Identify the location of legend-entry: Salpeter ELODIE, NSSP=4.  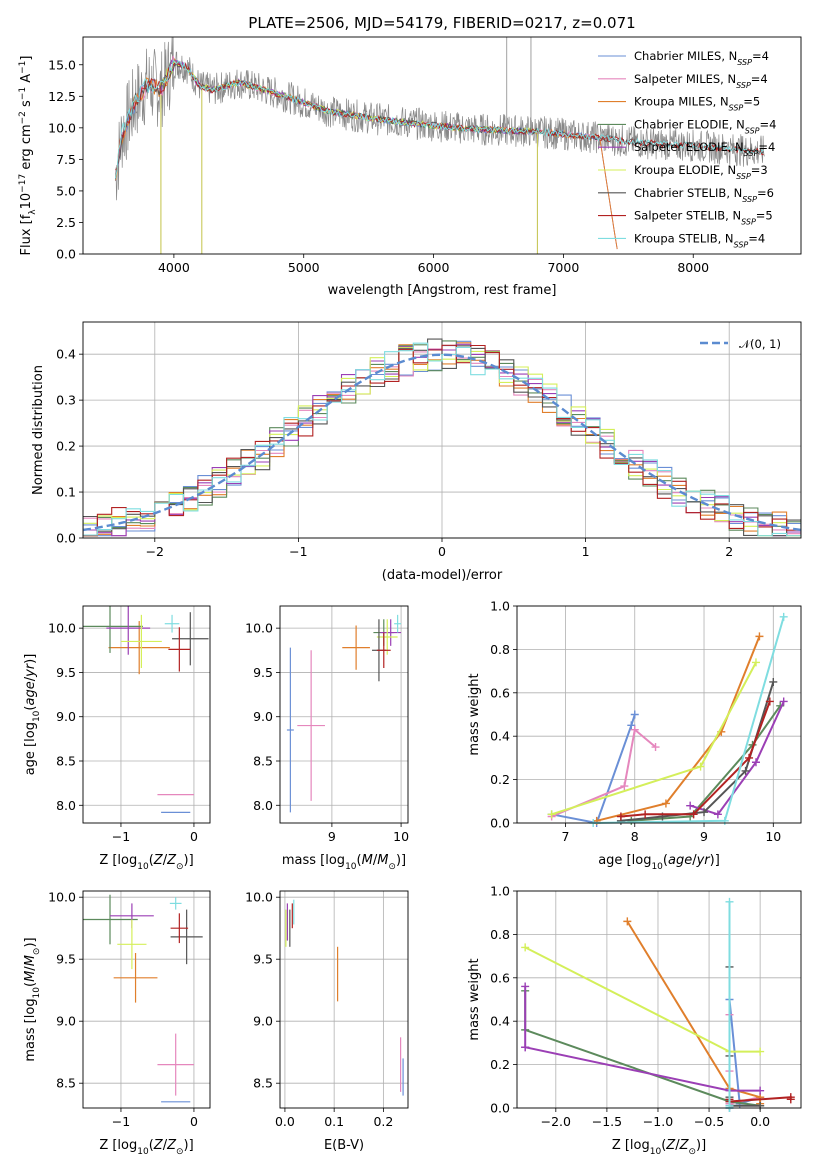
(704, 149).